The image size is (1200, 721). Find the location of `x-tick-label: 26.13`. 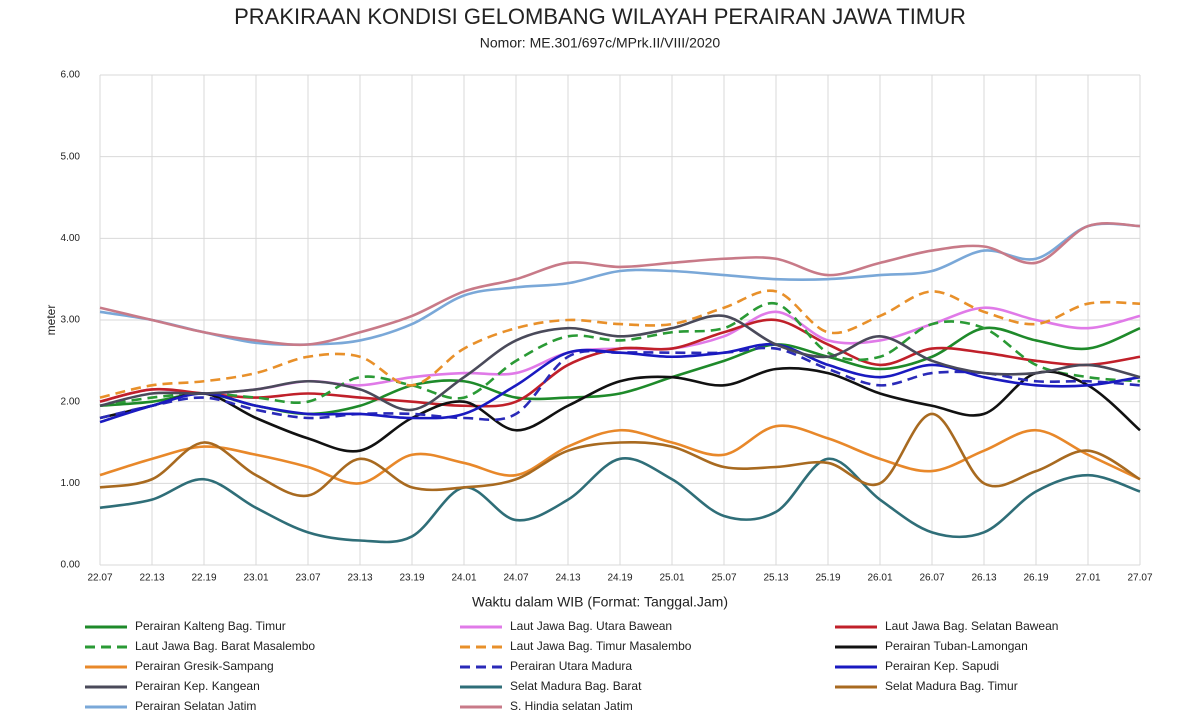

x-tick-label: 26.13 is located at coordinates (983, 578).